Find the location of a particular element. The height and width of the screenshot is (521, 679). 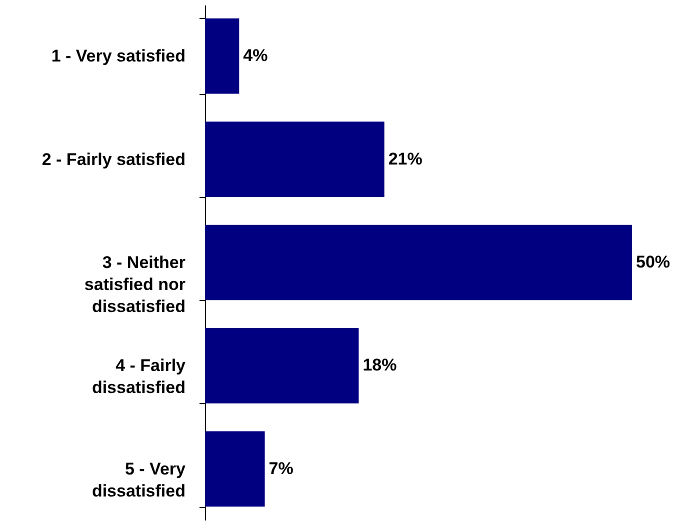

y-tick-label: 5 - Very dissatisfied is located at coordinates (139, 479).